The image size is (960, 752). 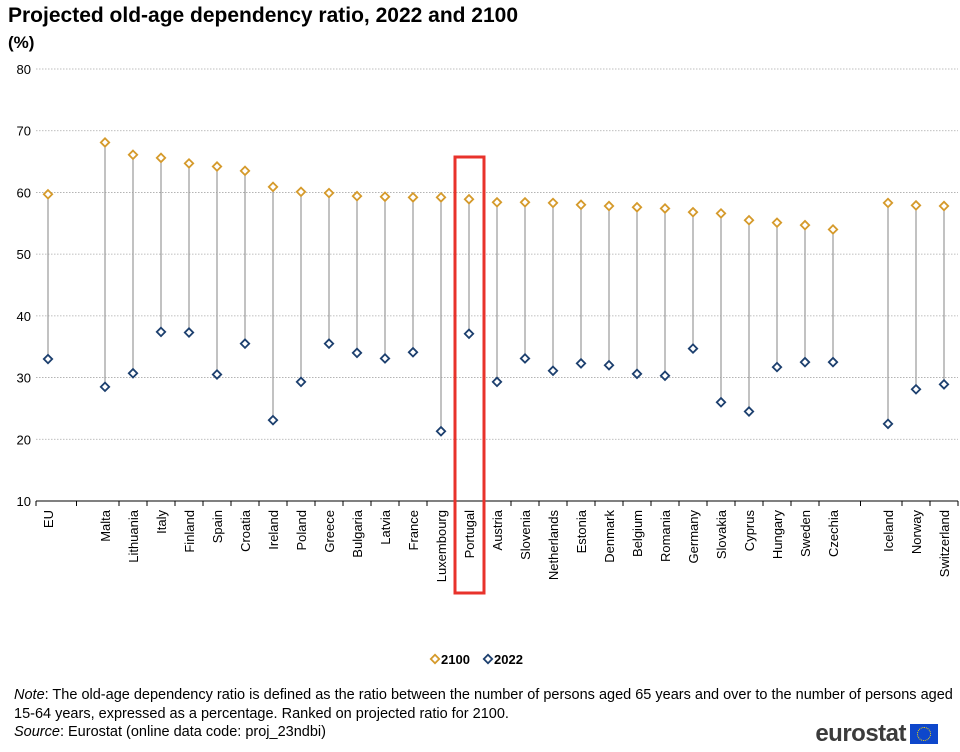 I want to click on y-tick-label: 10, so click(x=24, y=501).